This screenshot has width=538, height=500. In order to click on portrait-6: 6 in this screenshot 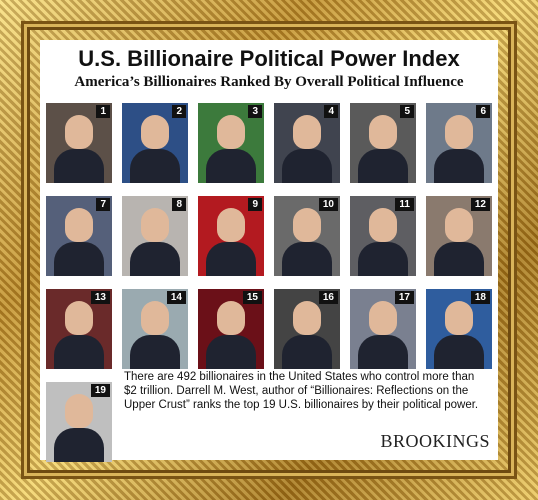, I will do `click(459, 143)`.